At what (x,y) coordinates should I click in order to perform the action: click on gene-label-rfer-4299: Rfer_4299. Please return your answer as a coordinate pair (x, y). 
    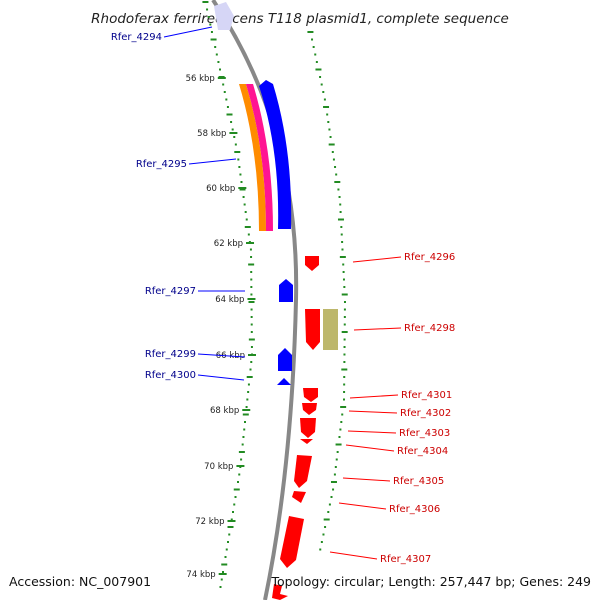
    Looking at the image, I should click on (195, 354).